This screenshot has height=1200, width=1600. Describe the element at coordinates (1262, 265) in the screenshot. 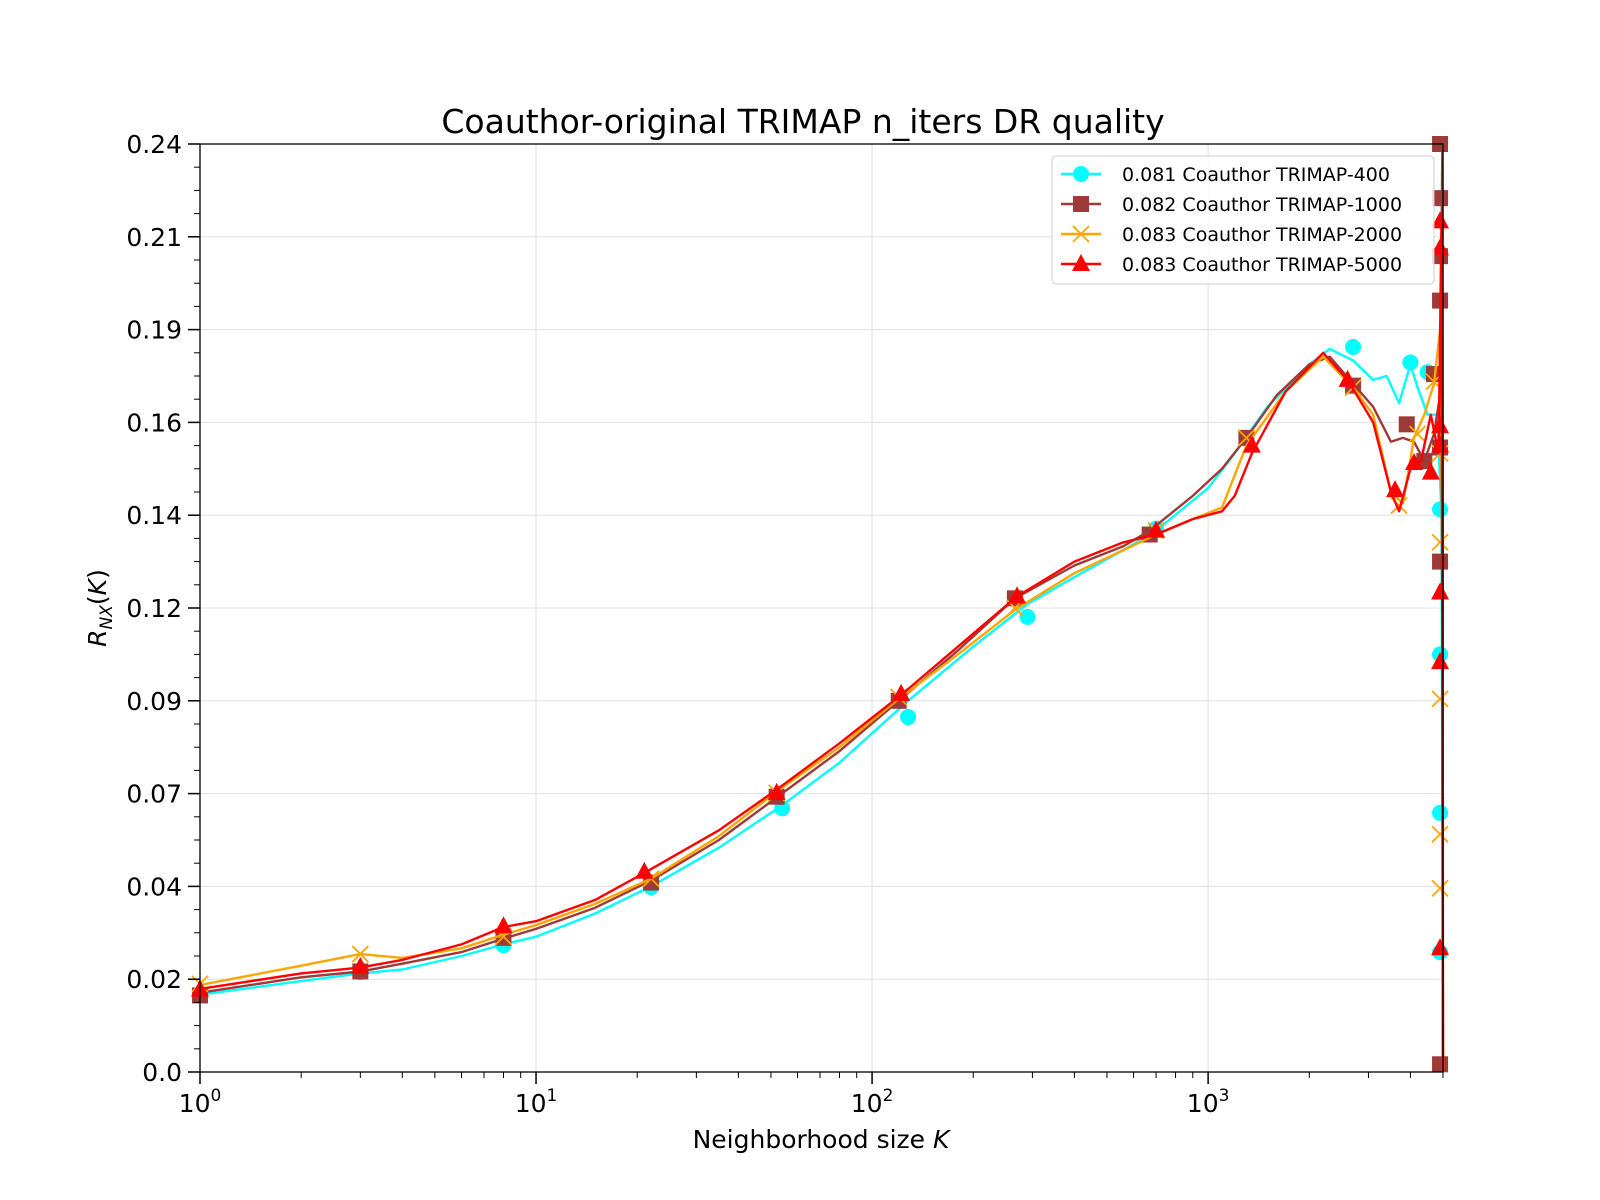

I see `legend-label: 0.083 Coauthor TRIMAP-5000` at that location.